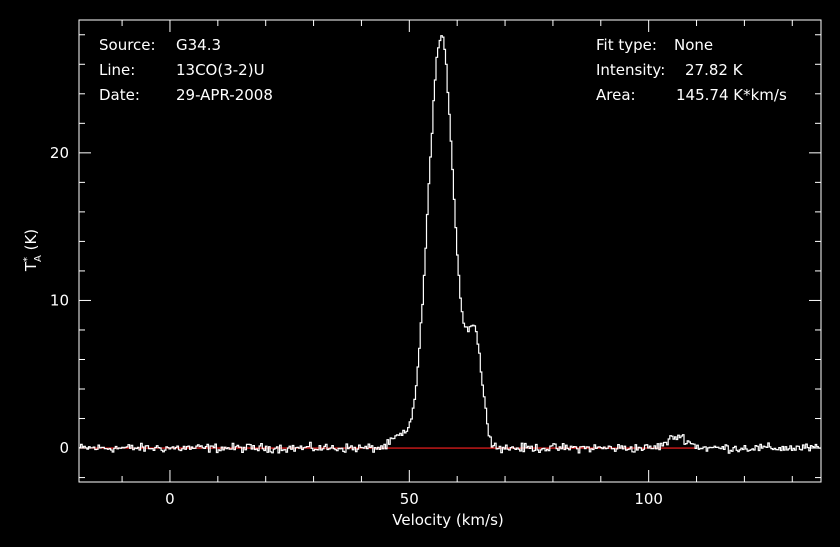 The width and height of the screenshot is (840, 547). I want to click on header-right-value: 27.82 K, so click(714, 70).